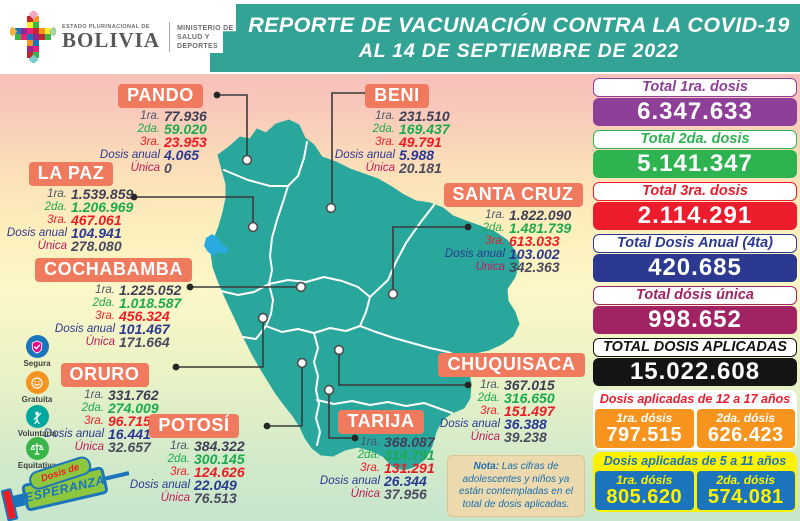  I want to click on dept-stat-single: Única 20.181, so click(403, 168).